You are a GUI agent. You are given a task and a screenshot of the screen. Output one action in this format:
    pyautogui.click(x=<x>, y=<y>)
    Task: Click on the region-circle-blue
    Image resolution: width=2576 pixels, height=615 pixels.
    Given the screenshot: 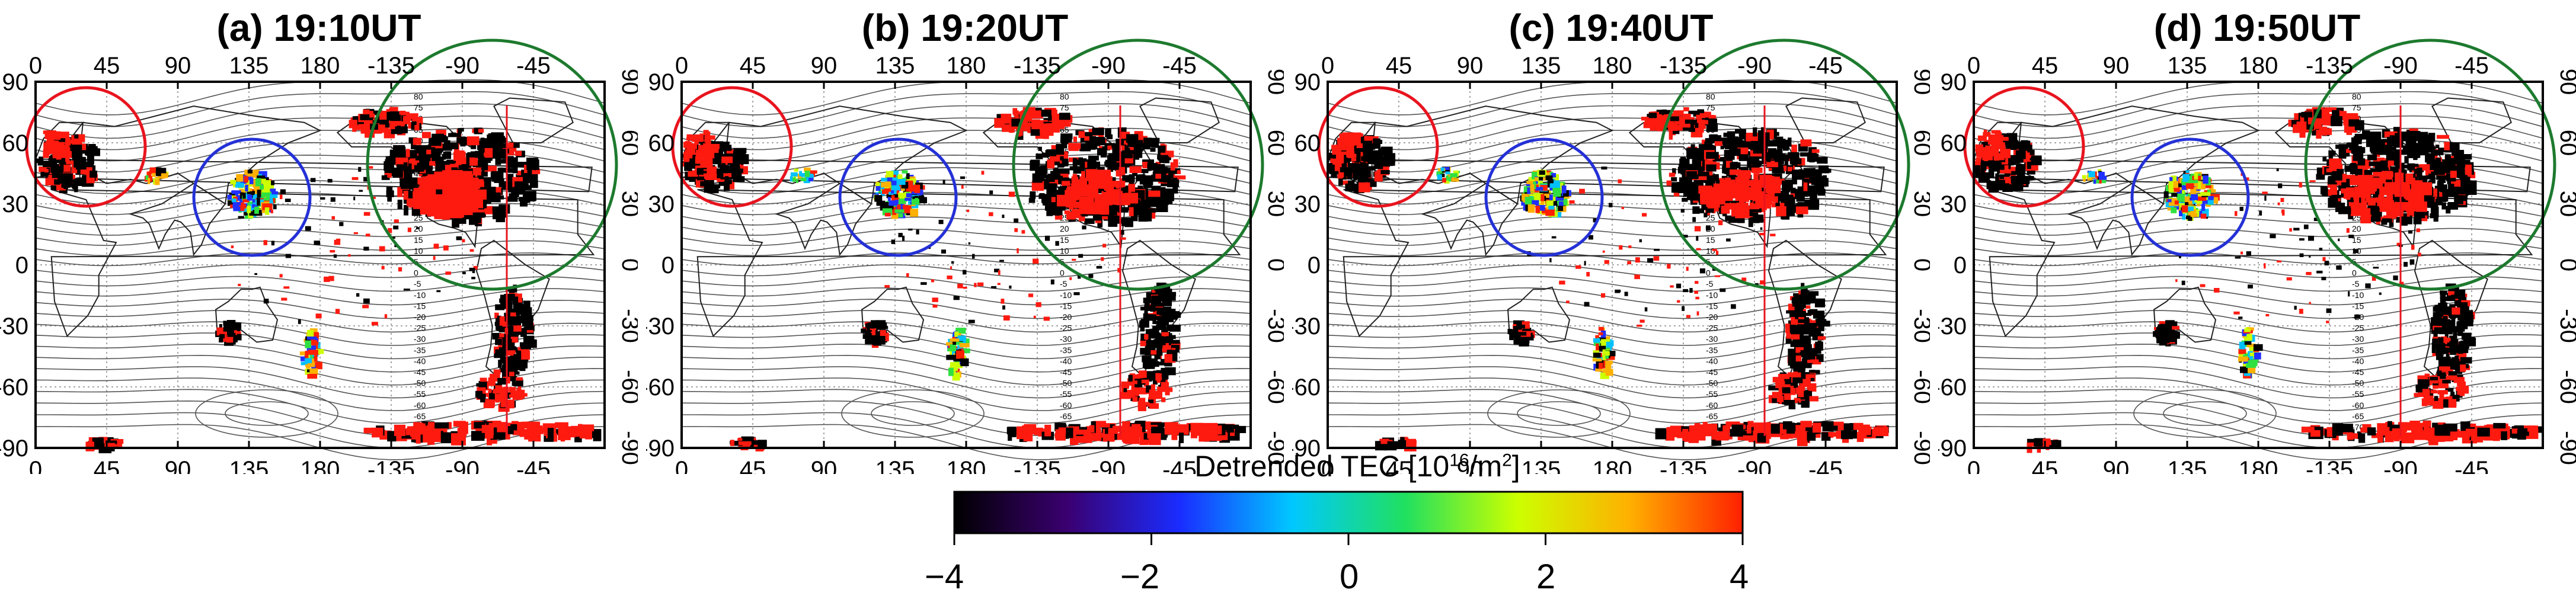 What is the action you would take?
    pyautogui.click(x=252, y=197)
    